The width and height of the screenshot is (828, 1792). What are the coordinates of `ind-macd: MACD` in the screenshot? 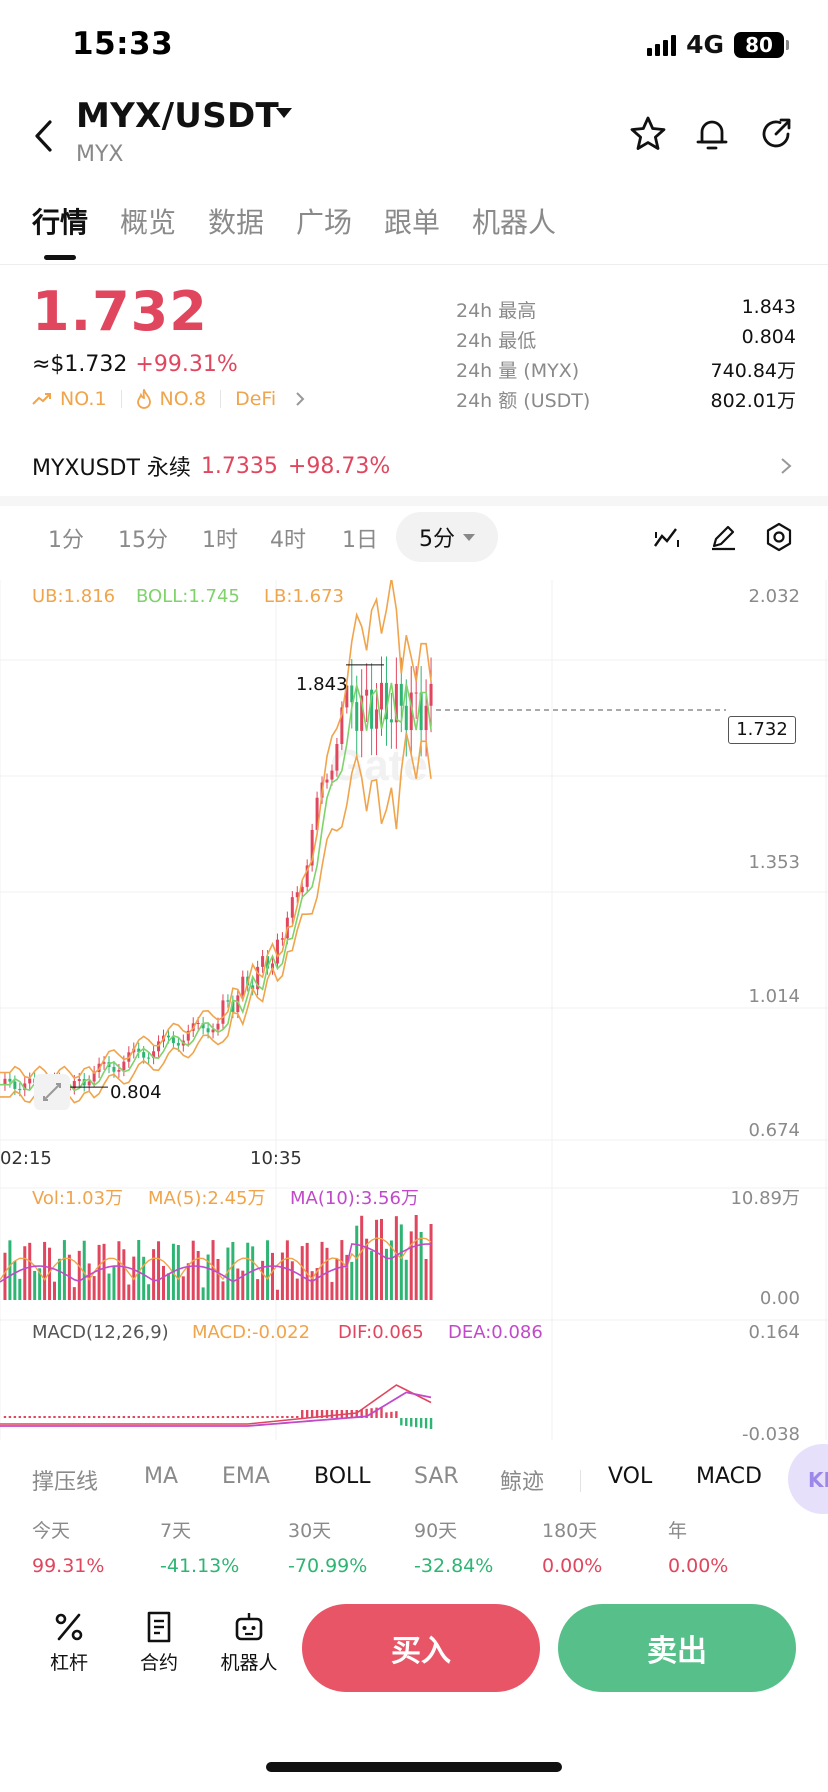 It's located at (729, 1476).